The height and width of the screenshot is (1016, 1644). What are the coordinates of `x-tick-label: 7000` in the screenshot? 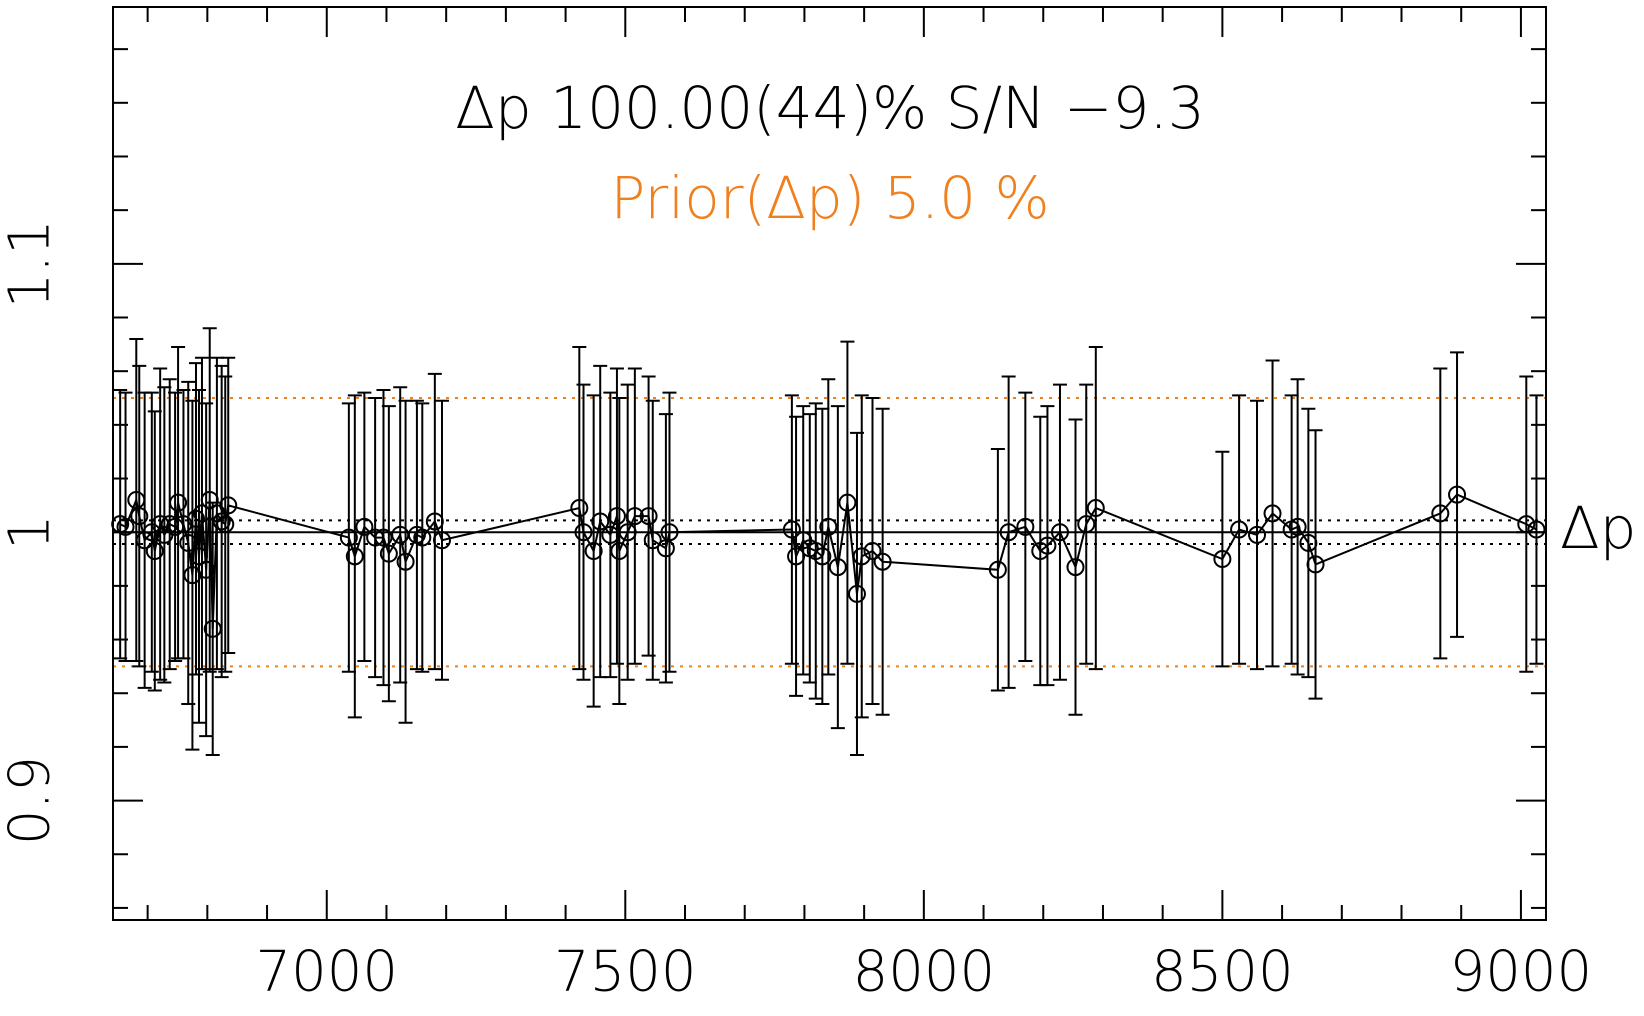 It's located at (326, 971).